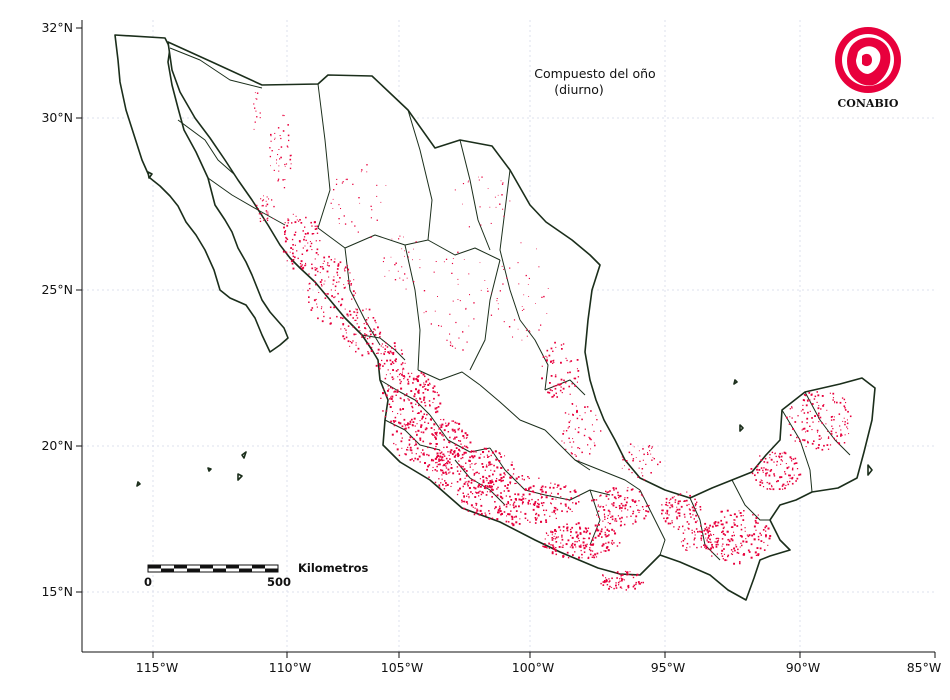 Image resolution: width=950 pixels, height=700 pixels. What do you see at coordinates (209, 469) in the screenshot?
I see `island` at bounding box center [209, 469].